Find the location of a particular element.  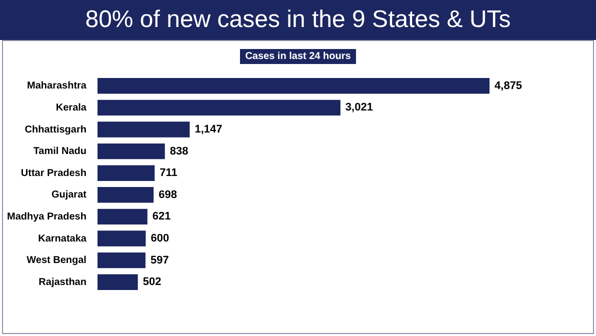

chart-subtitle: Cases in last 24 hours is located at coordinates (298, 56).